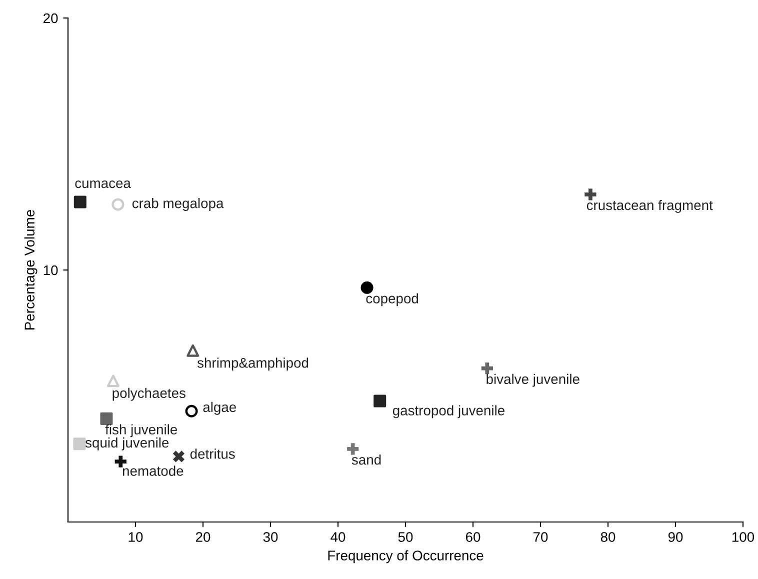  Describe the element at coordinates (533, 380) in the screenshot. I see `series-label: bivalve juvenile` at that location.